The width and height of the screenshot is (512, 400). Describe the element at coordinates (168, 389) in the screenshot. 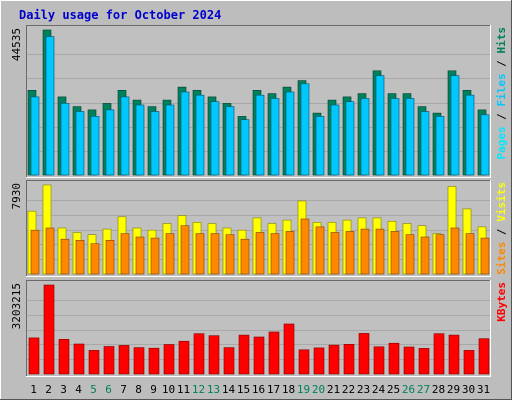

I see `day-label-10: 10` at that location.